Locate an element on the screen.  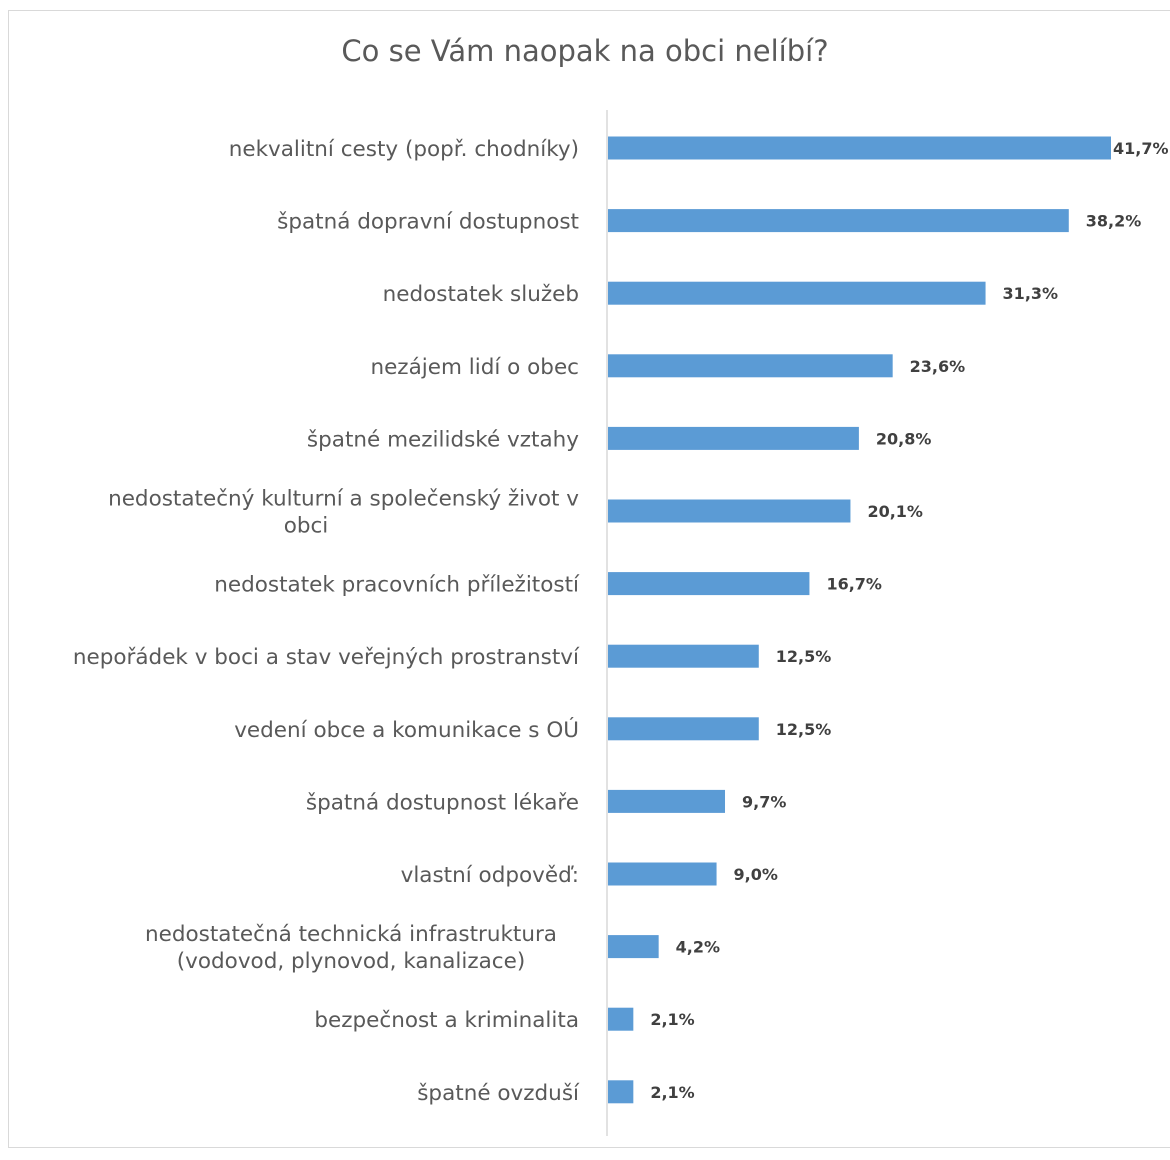
category-label: nezájem lidí o obec is located at coordinates (474, 367).